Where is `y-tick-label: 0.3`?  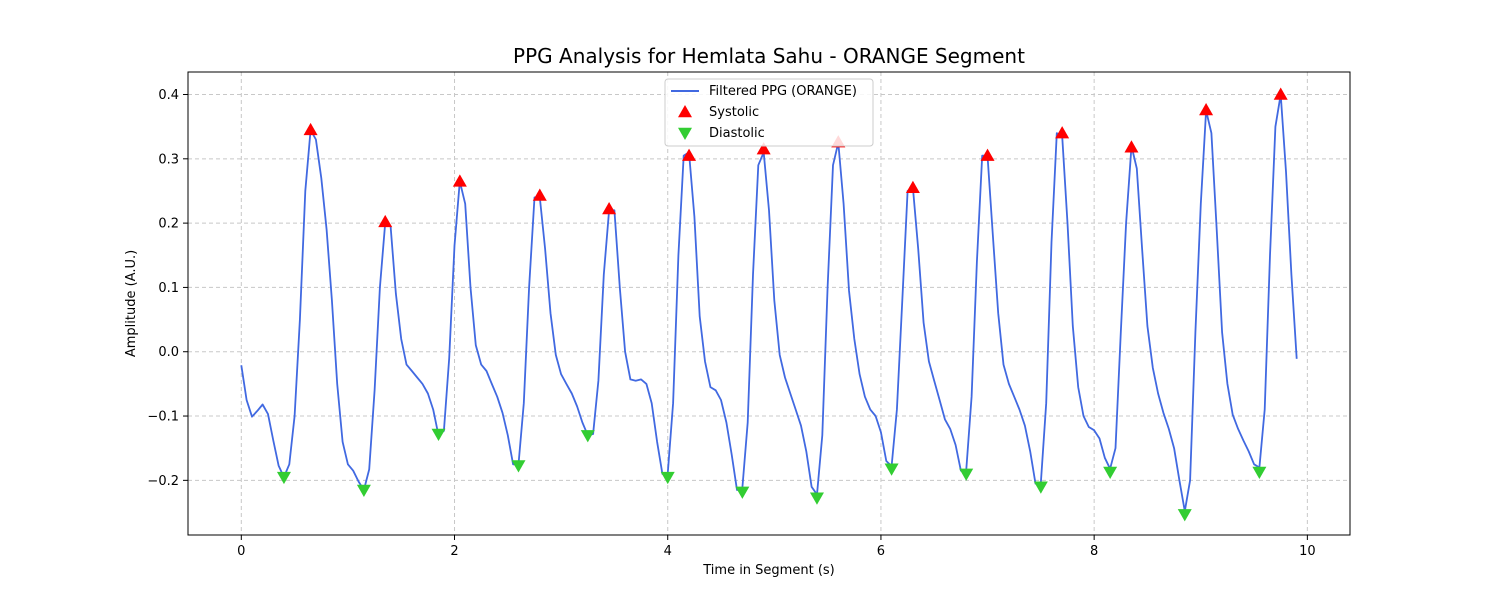 y-tick-label: 0.3 is located at coordinates (168, 159).